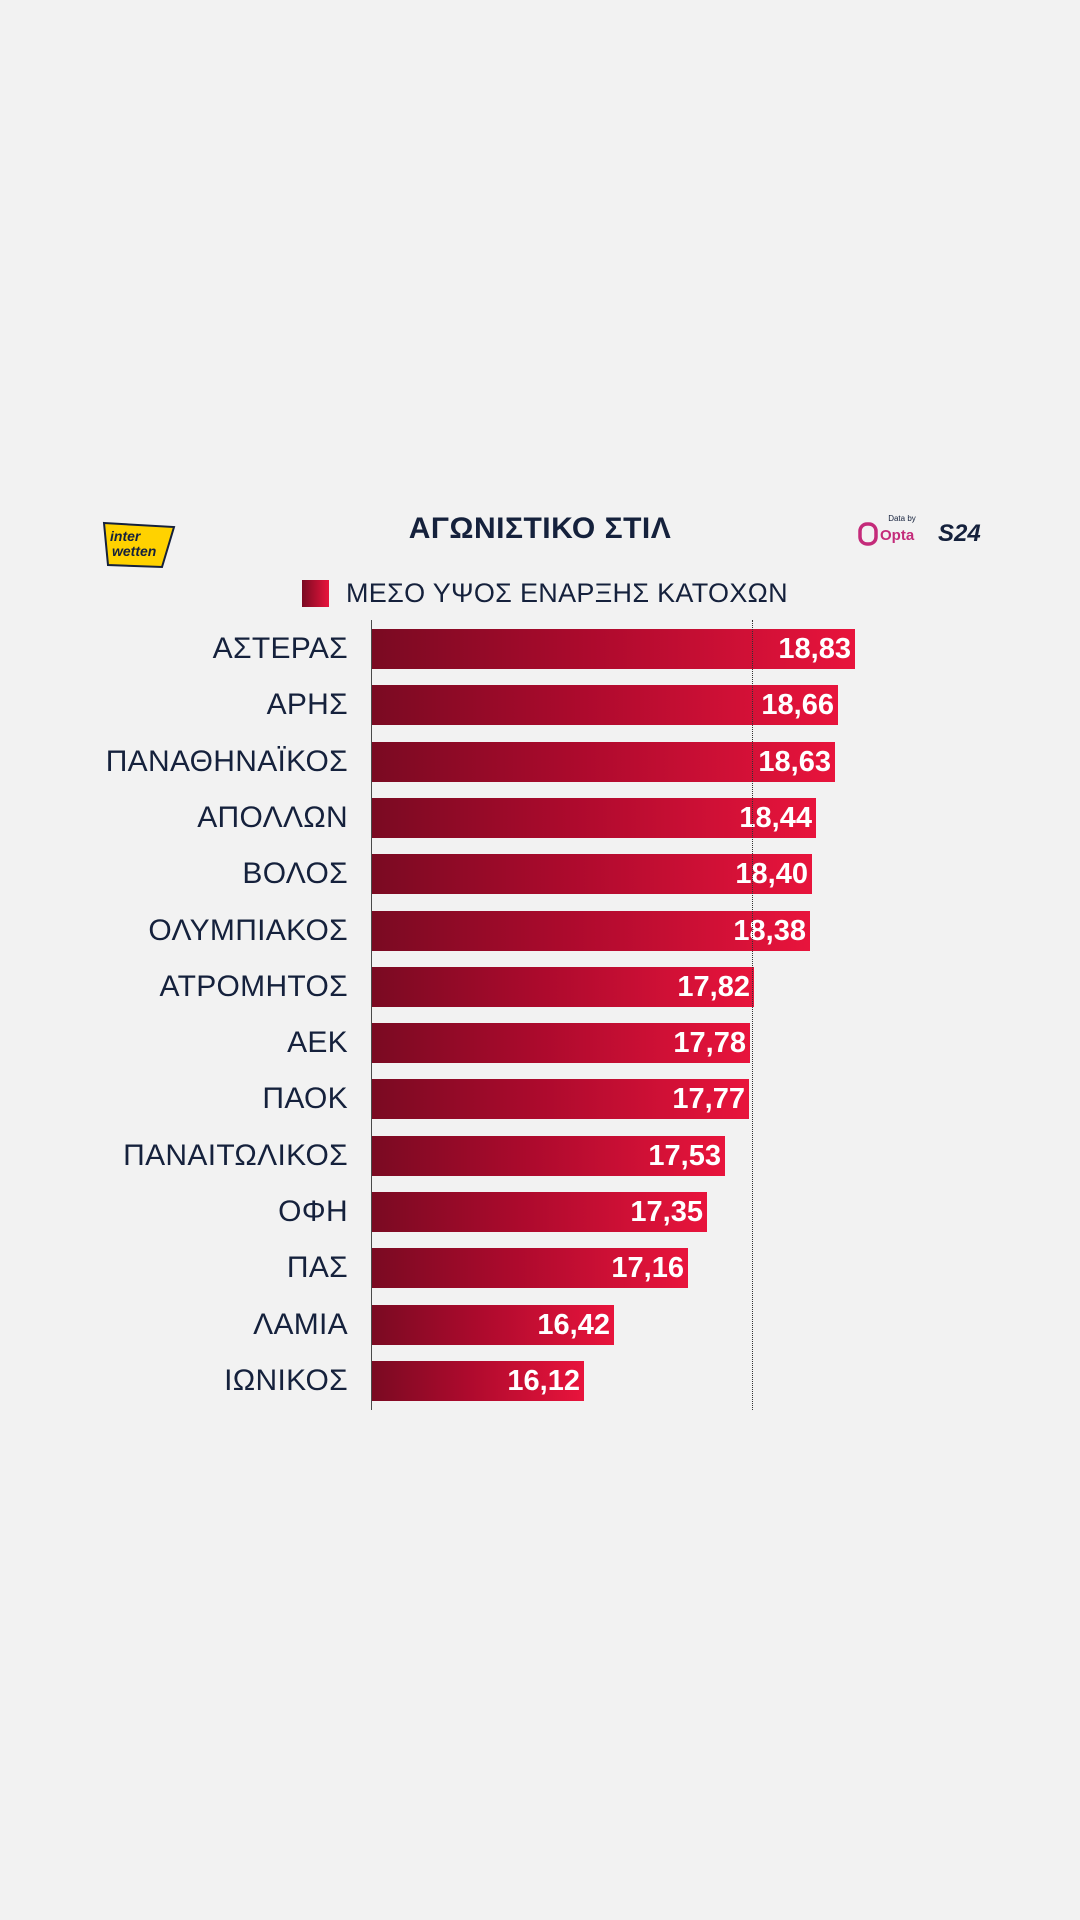 This screenshot has width=1080, height=1920. What do you see at coordinates (235, 1155) in the screenshot?
I see `category-label: ΠΑΝΑΙΤΩΛΙΚΟΣ` at bounding box center [235, 1155].